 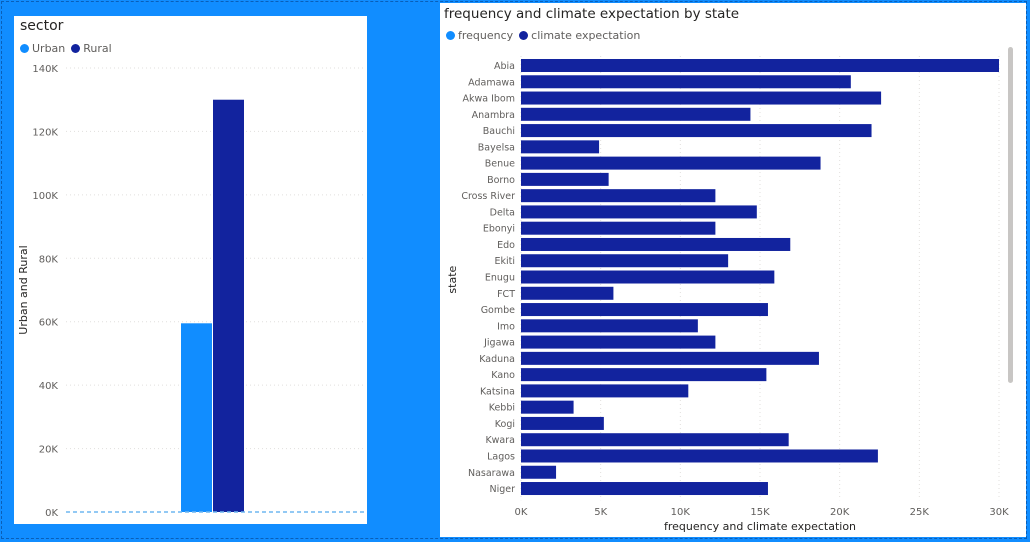 What do you see at coordinates (488, 99) in the screenshot?
I see `category-label-akwa-ibom: Akwa Ibom` at bounding box center [488, 99].